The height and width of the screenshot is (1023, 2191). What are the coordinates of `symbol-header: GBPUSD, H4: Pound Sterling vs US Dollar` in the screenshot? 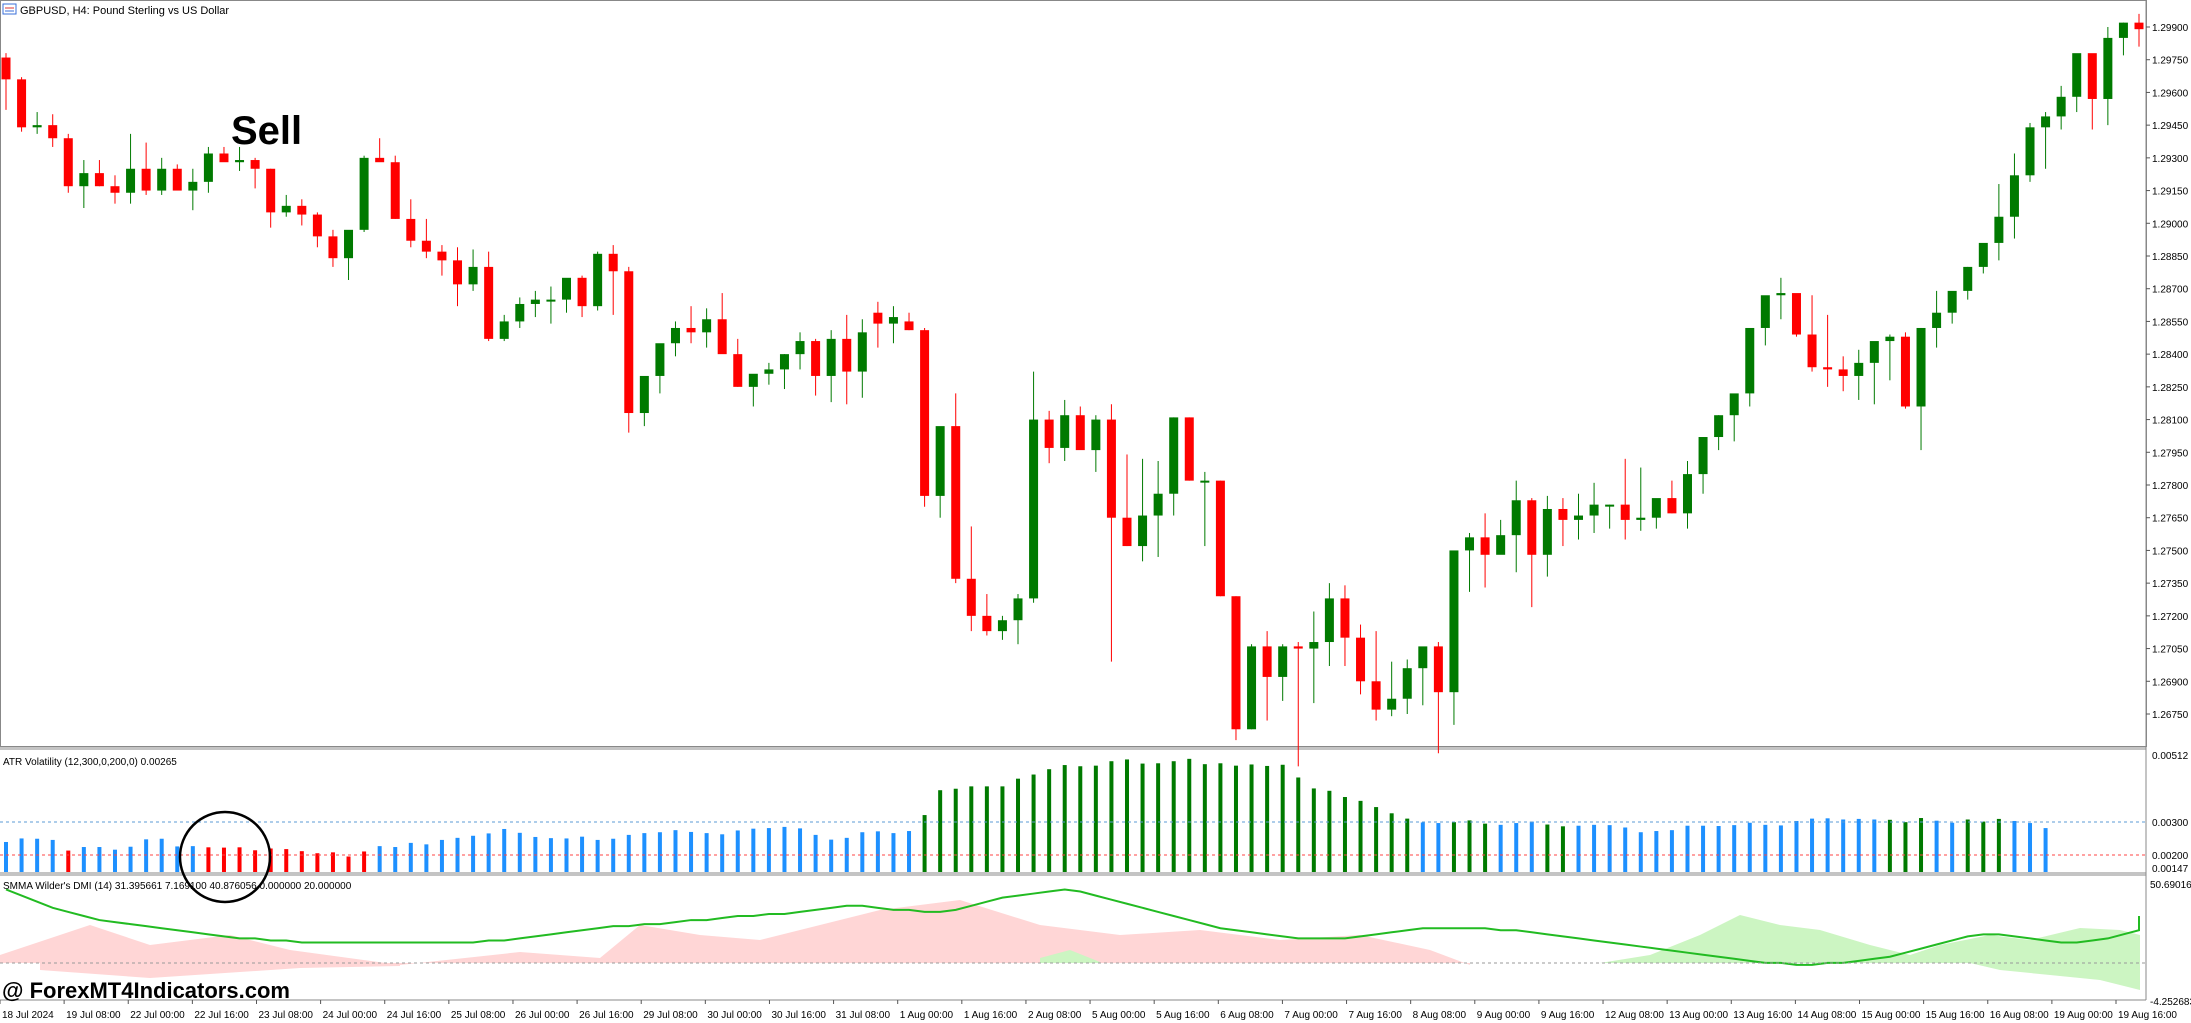 It's located at (115, 10).